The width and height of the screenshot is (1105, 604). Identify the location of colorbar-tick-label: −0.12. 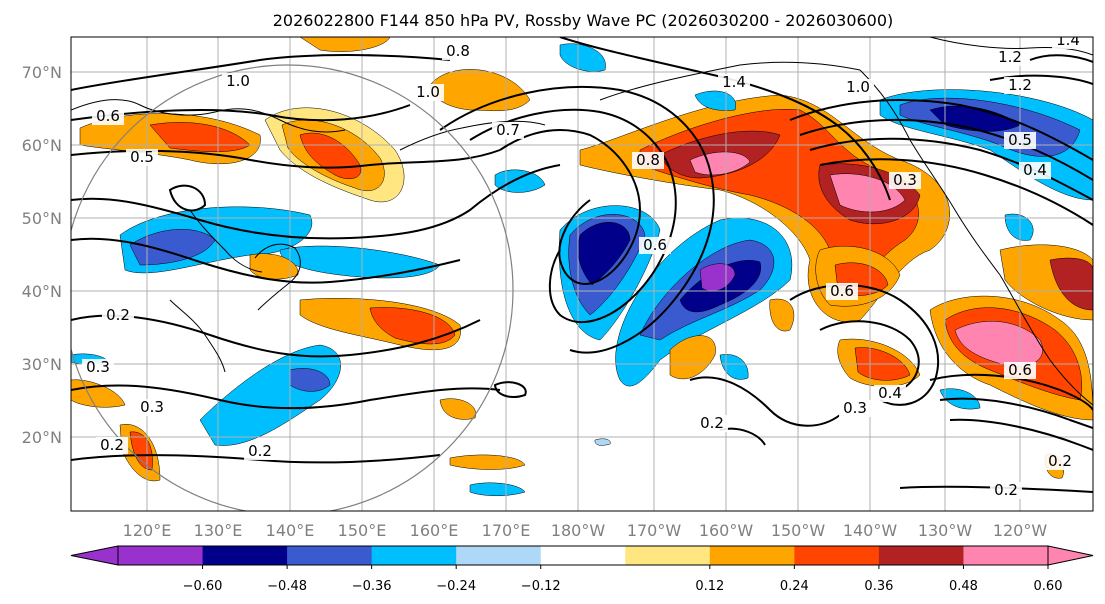
(541, 586).